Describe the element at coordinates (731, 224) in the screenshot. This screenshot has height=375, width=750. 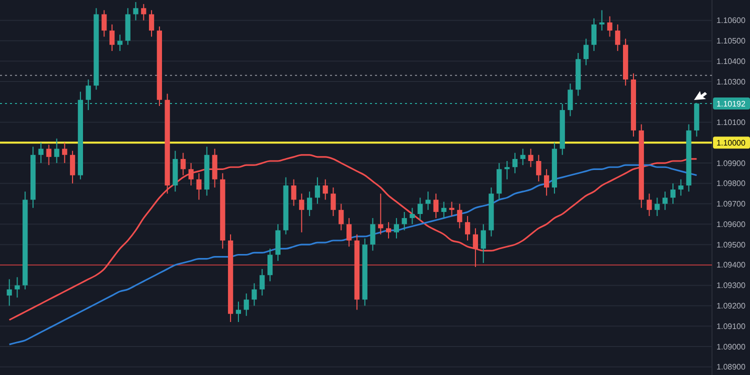
I see `y-tick-label: 1.09600` at that location.